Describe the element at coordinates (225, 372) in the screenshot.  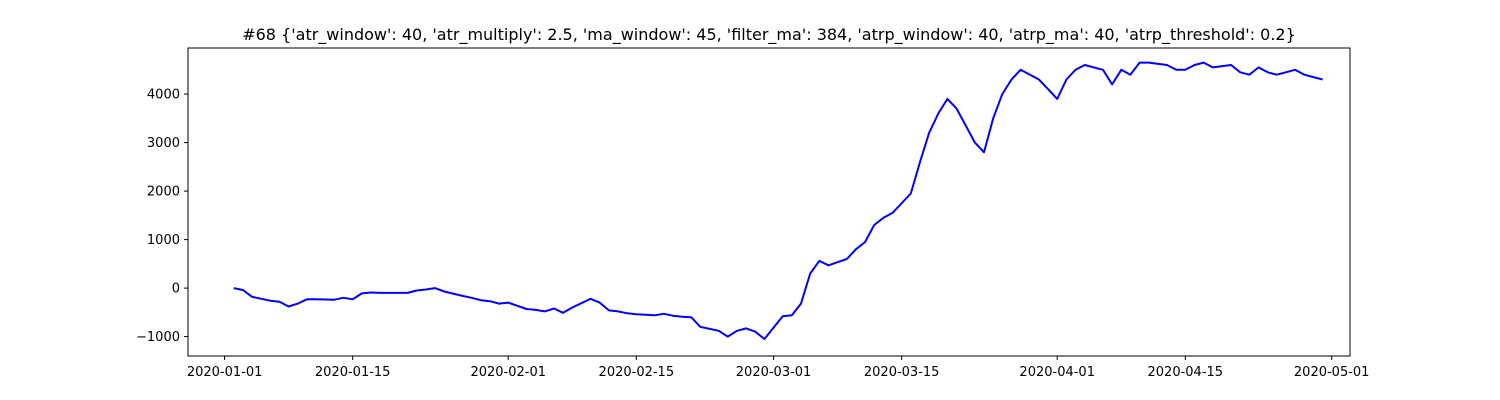
I see `x-tick-label: 2020-01-01` at that location.